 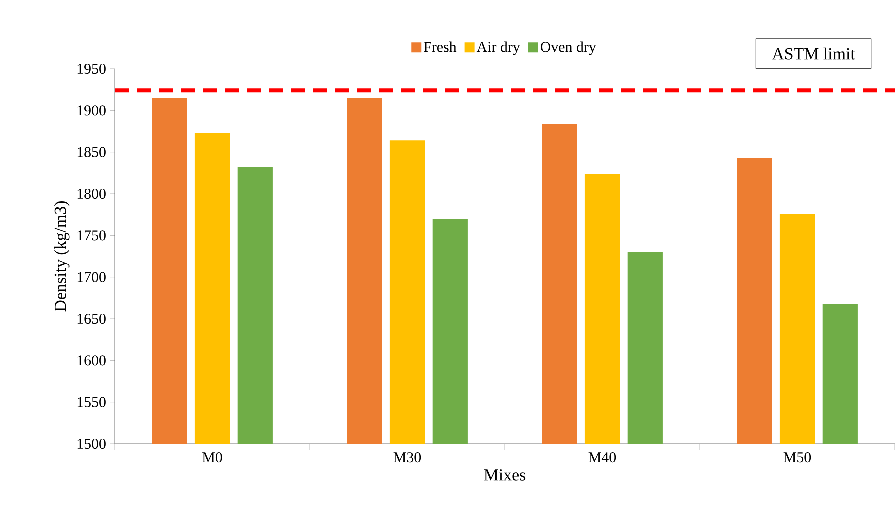 I want to click on y-tick-label: 1500, so click(x=92, y=444).